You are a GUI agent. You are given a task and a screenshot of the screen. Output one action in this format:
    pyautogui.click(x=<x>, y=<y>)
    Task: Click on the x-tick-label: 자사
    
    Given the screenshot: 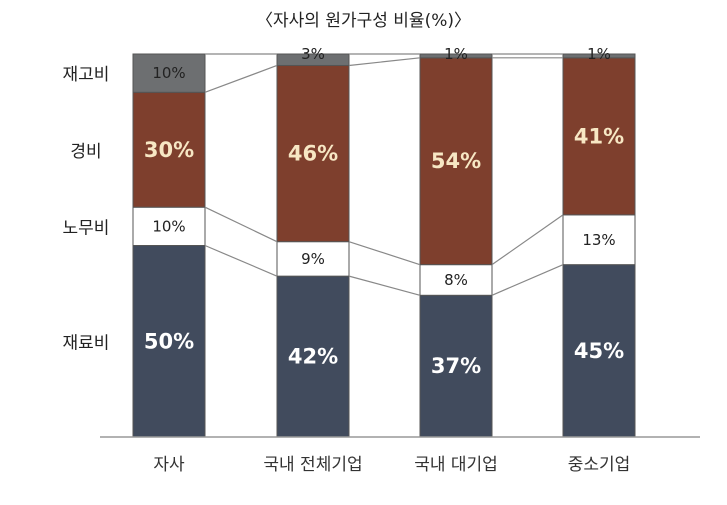 What is the action you would take?
    pyautogui.click(x=169, y=465)
    